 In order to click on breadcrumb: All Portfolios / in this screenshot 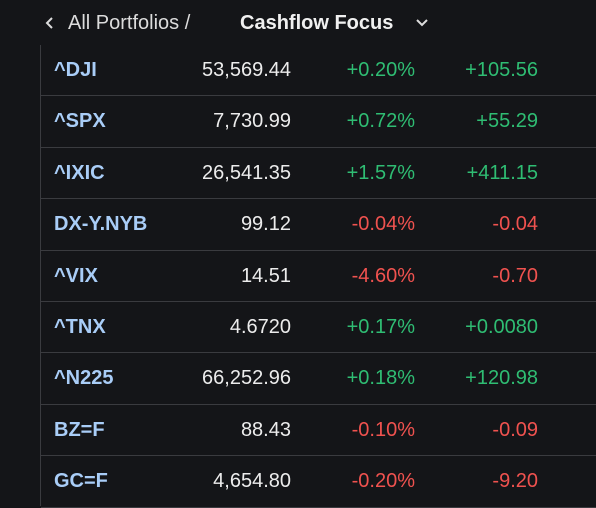, I will do `click(129, 23)`.